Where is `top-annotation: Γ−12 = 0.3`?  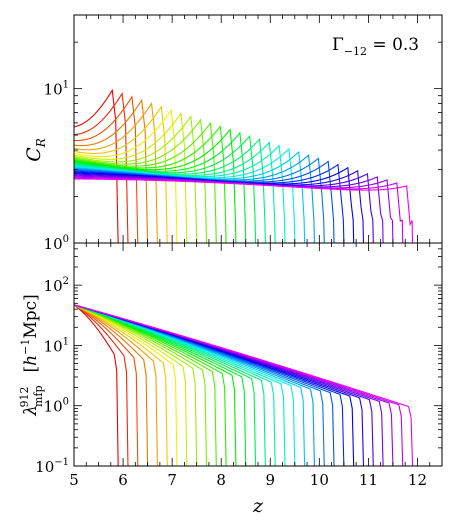 top-annotation: Γ−12 = 0.3 is located at coordinates (375, 46).